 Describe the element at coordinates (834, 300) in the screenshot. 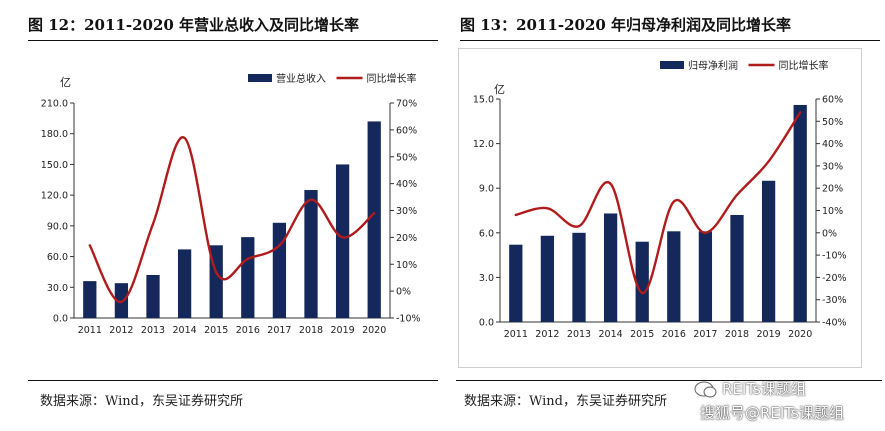

I see `y-tick-label-right: -30%` at that location.